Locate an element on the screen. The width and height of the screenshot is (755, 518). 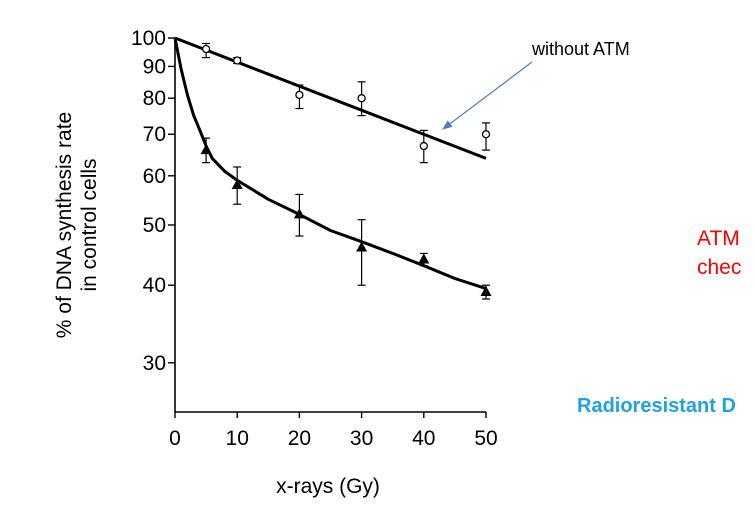
x-tick-label: 0 is located at coordinates (175, 438).